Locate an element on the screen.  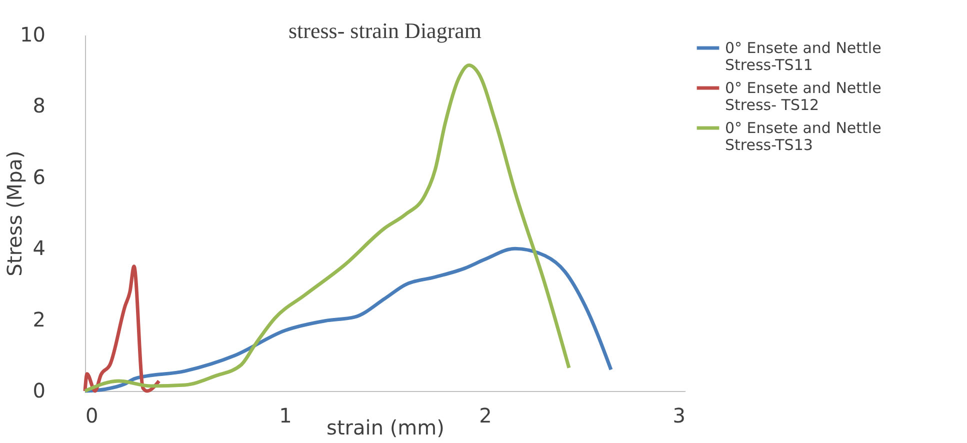
chart-title: stress- strain Diagram is located at coordinates (385, 30).